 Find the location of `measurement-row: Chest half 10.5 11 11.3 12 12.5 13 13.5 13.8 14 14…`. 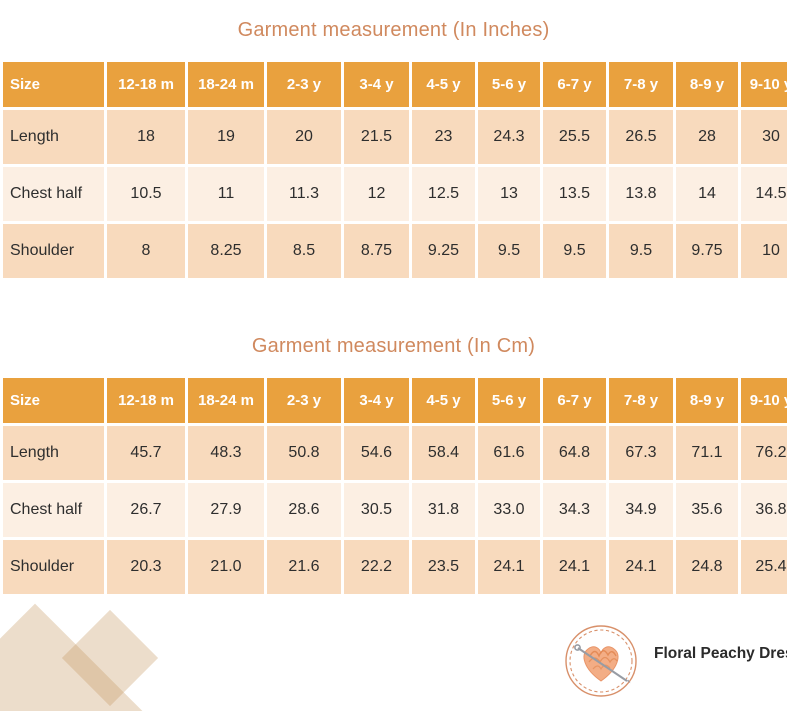

measurement-row: Chest half 10.5 11 11.3 12 12.5 13 13.5 13.8 14 14… is located at coordinates (395, 194).